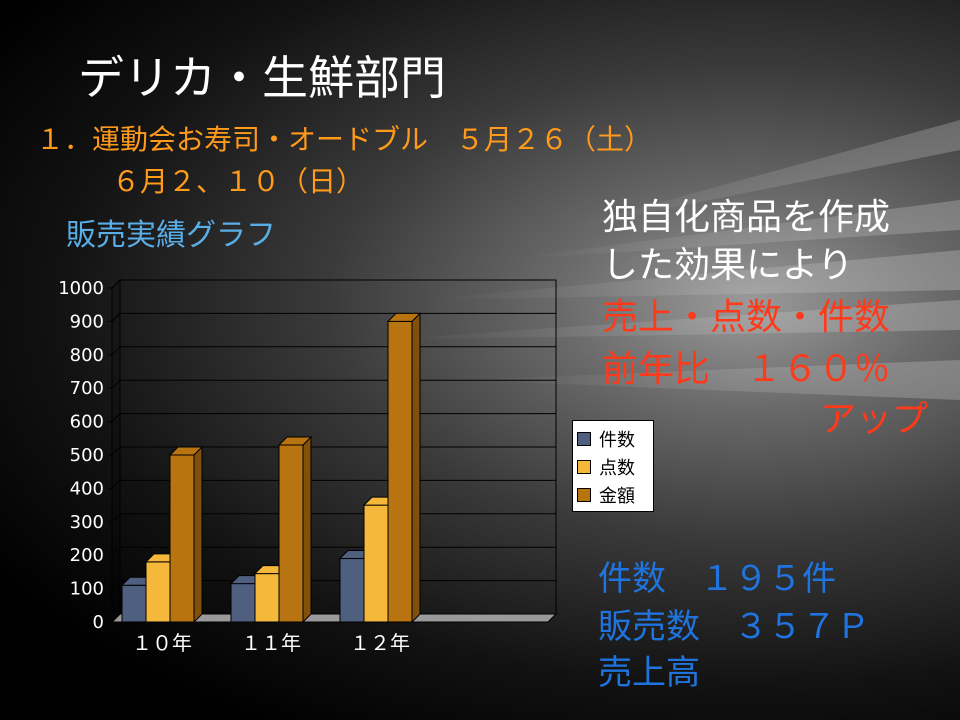 Image resolution: width=960 pixels, height=720 pixels. I want to click on y-tick-label: 600, so click(87, 422).